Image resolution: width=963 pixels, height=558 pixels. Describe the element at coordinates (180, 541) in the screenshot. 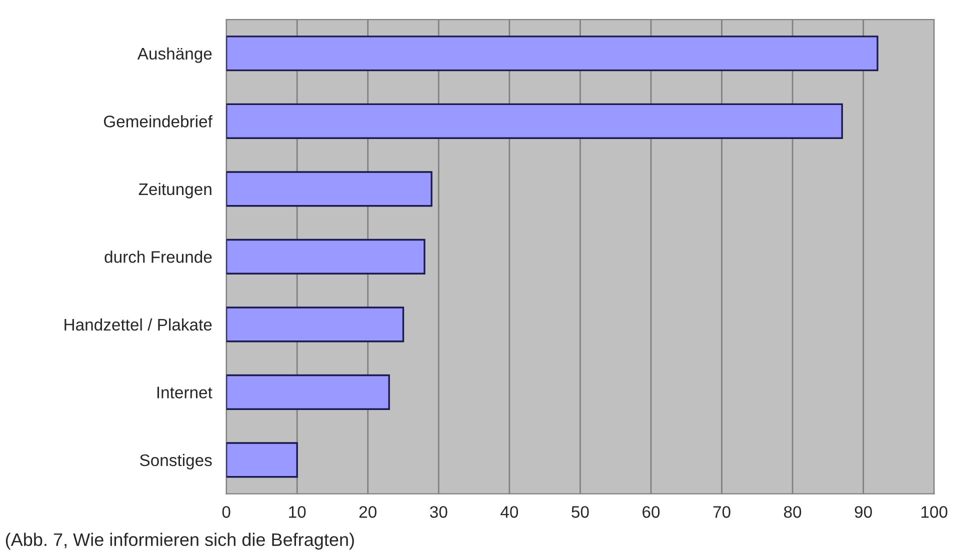

I see `text: (Abb. 7, Wie informieren sich die Befragten)` at that location.